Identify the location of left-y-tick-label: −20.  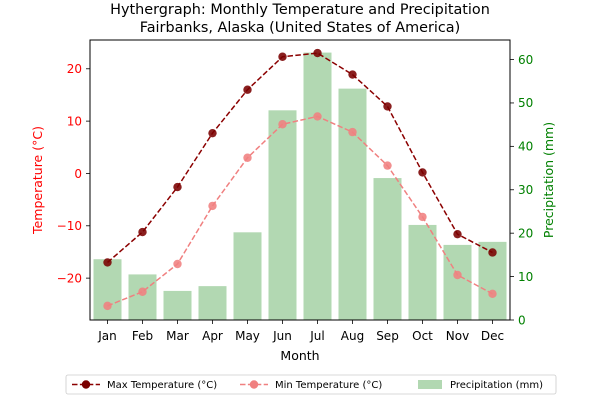
(69, 278).